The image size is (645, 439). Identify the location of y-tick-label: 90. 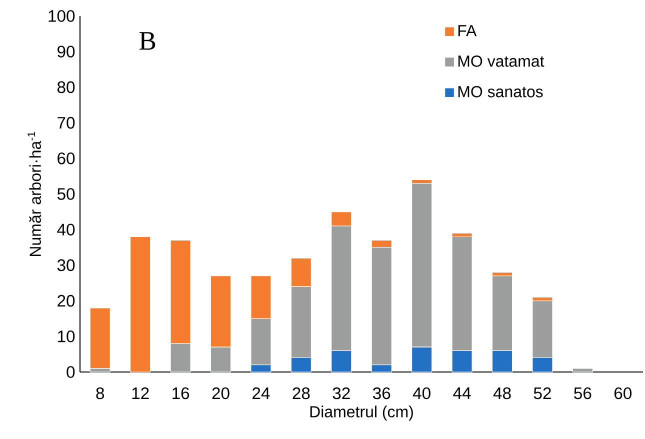
(66, 52).